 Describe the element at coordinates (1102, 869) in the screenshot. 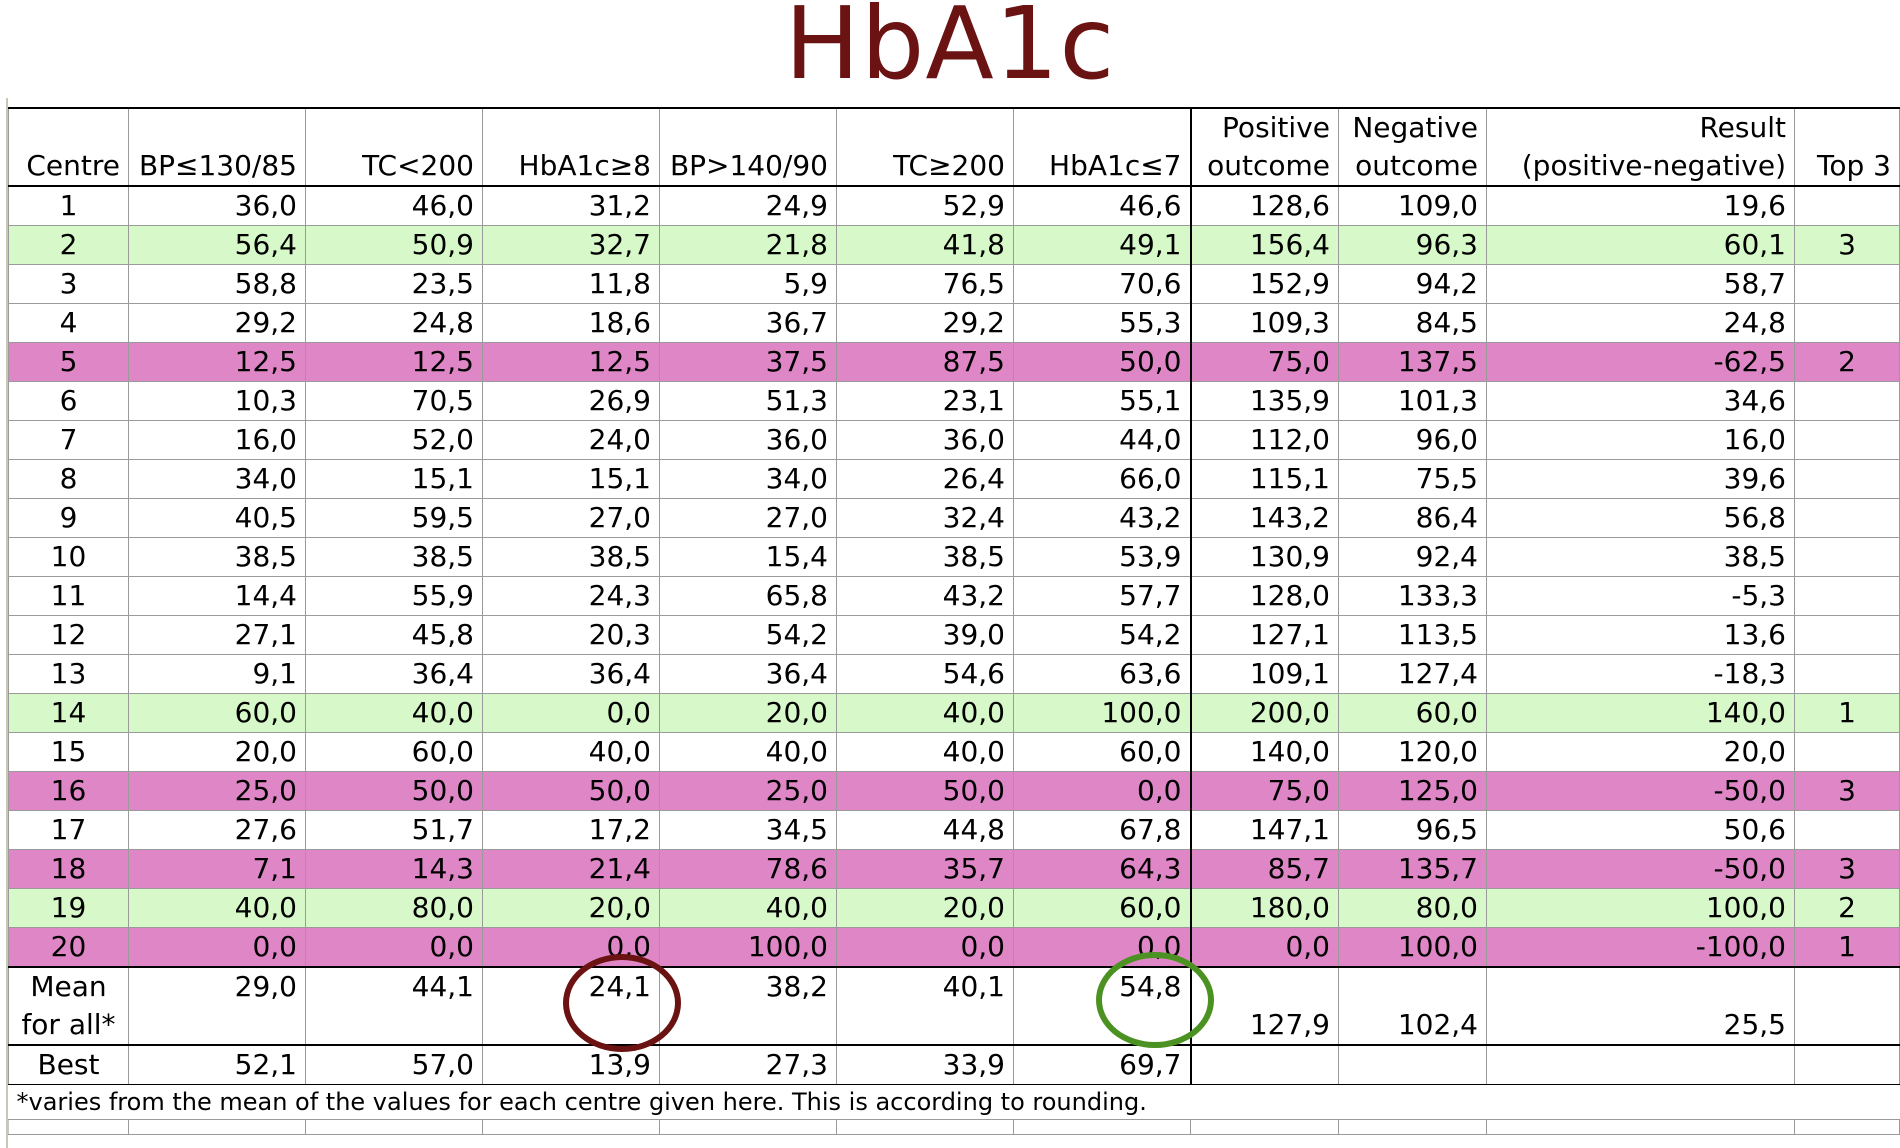

I see `cell-hba1c-low: 64,3` at that location.